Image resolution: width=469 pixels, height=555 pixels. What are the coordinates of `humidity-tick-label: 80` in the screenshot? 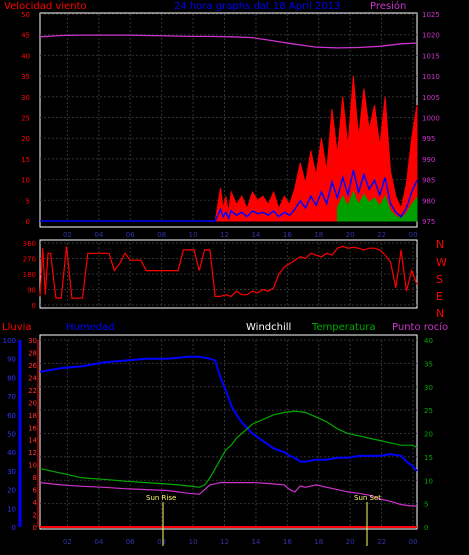 It's located at (11, 378).